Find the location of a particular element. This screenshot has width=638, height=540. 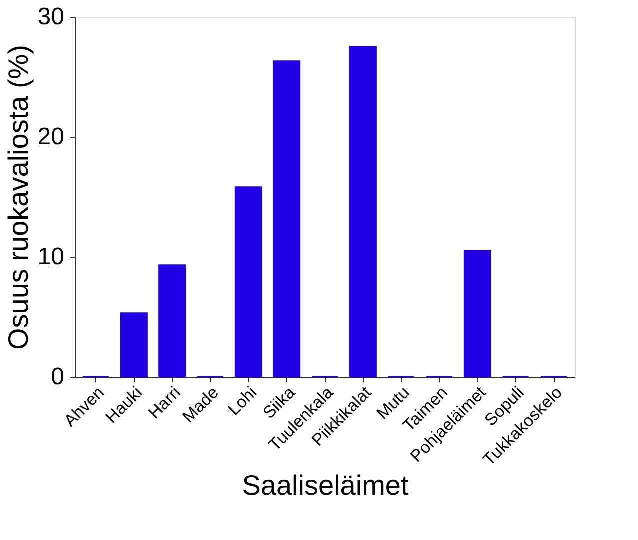

y-tick-label: 0 is located at coordinates (57, 377).